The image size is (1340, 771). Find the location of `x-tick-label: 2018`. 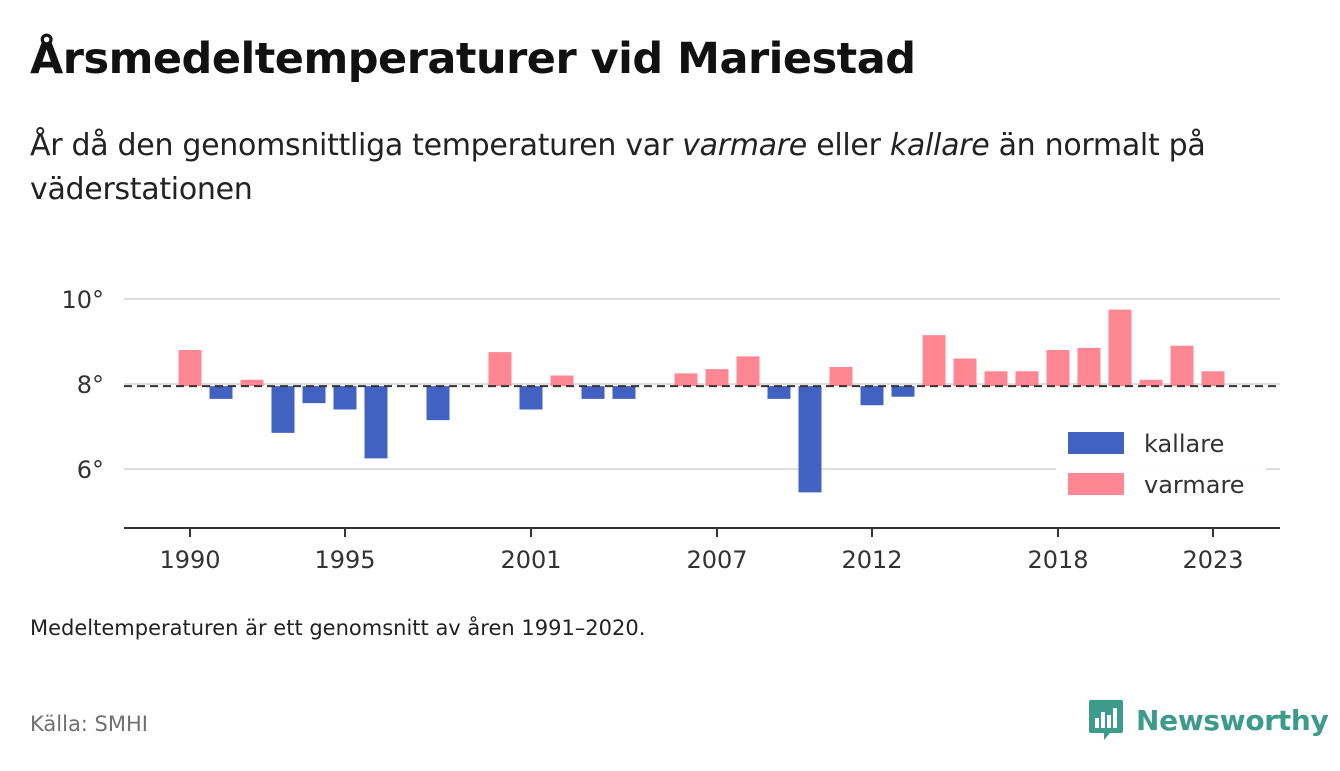

x-tick-label: 2018 is located at coordinates (1057, 560).